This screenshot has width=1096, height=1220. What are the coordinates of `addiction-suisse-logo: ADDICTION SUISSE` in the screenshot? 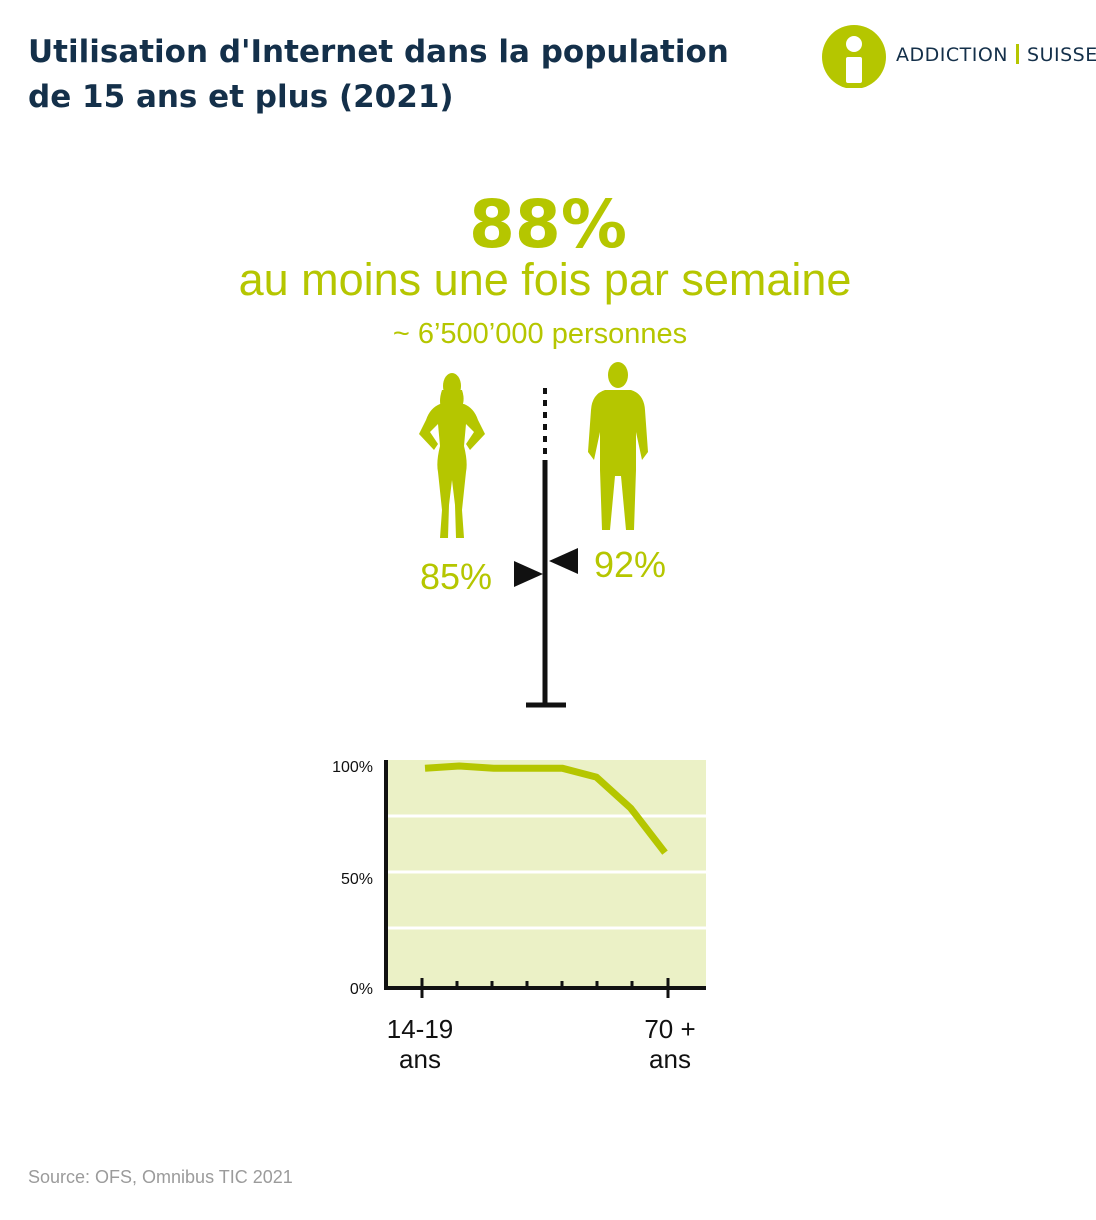 It's located at (959, 56).